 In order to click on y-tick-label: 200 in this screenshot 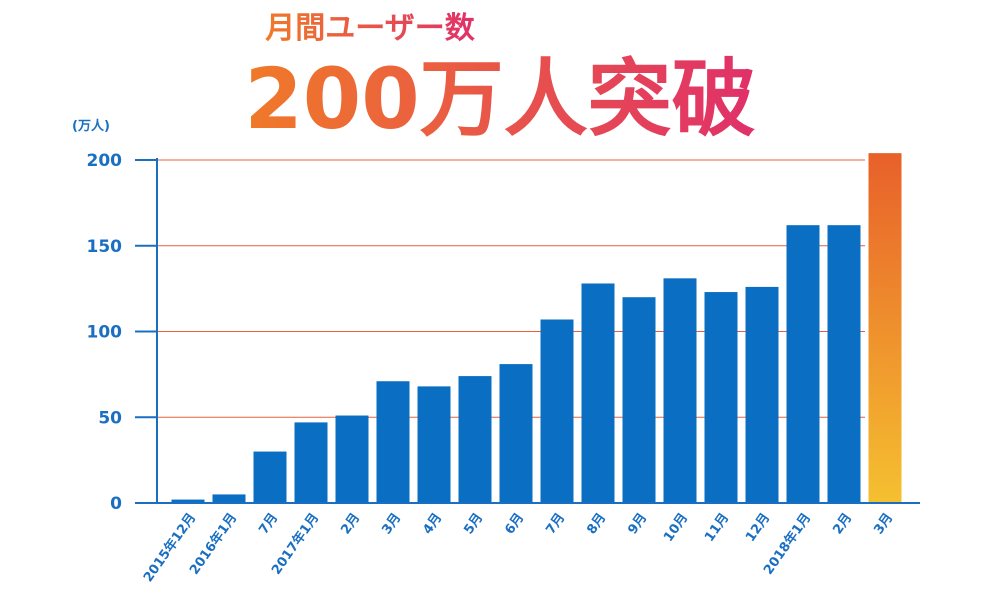, I will do `click(105, 161)`.